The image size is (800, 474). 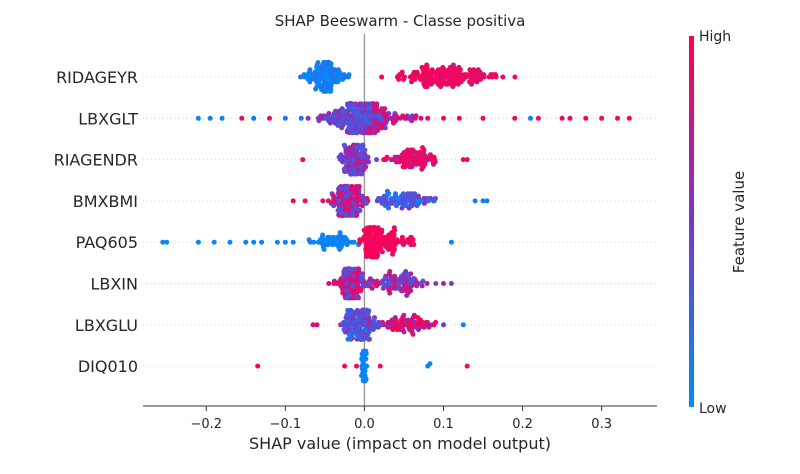 I want to click on feature-label-riagendr: RIAGENDR, so click(x=96, y=160).